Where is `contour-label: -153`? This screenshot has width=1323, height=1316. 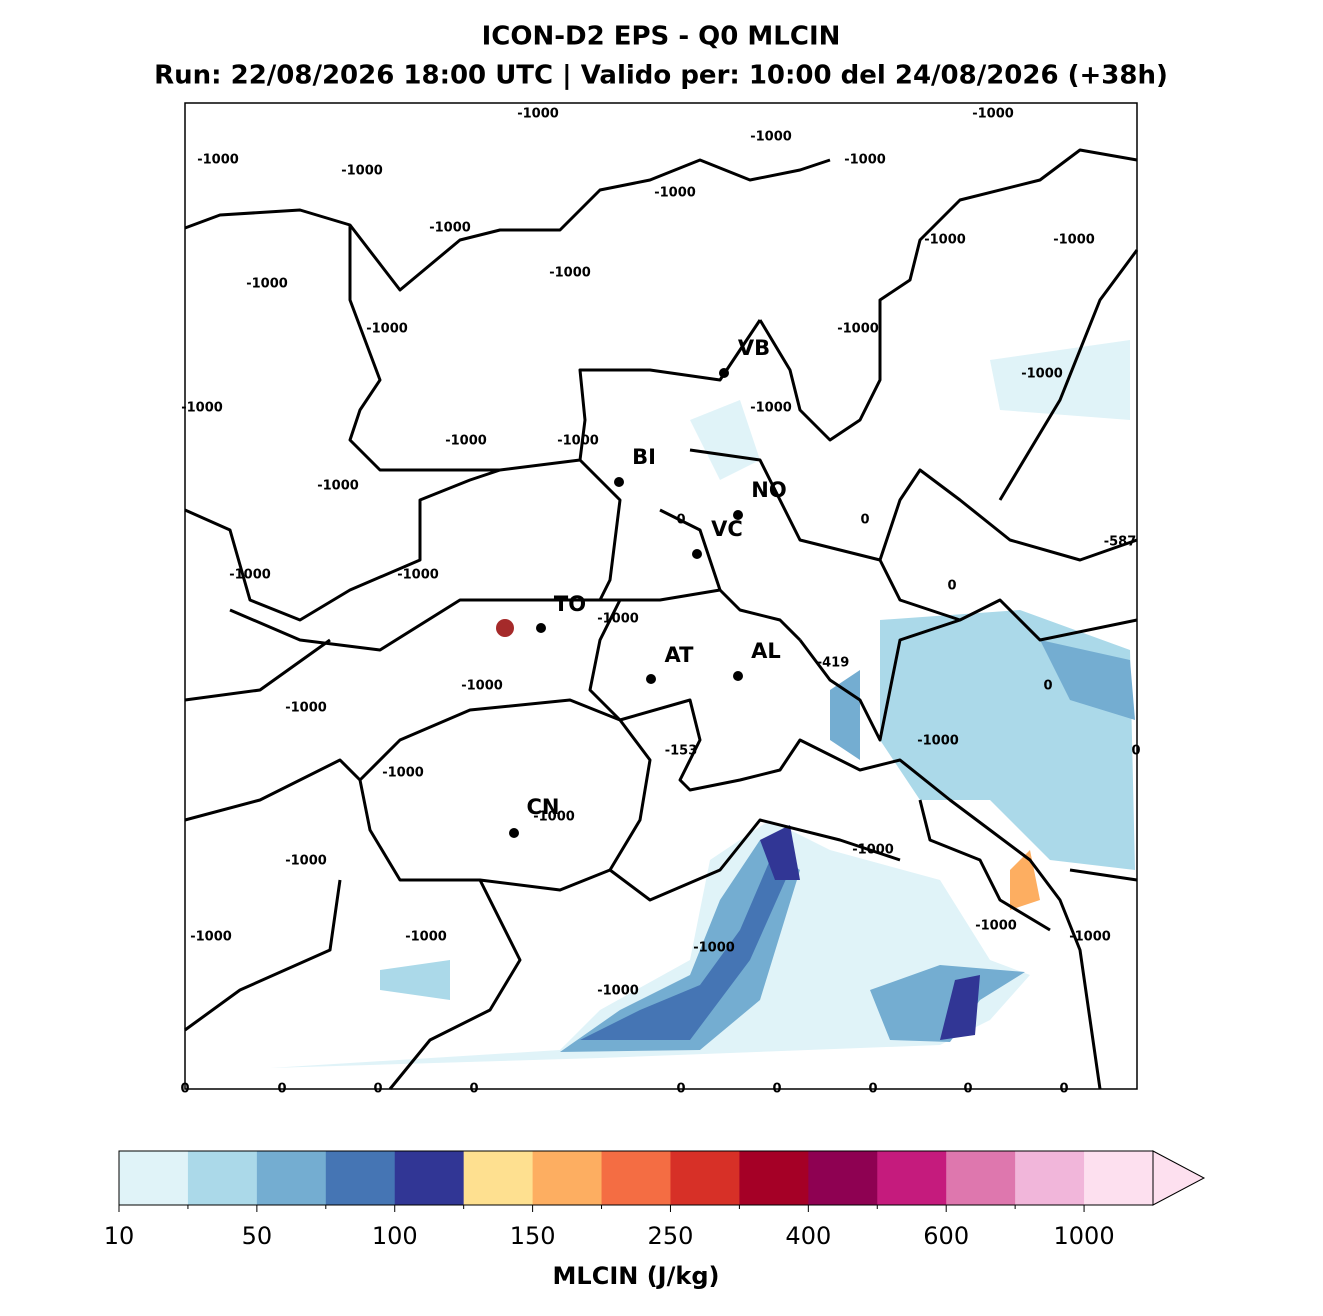 contour-label: -153 is located at coordinates (681, 751).